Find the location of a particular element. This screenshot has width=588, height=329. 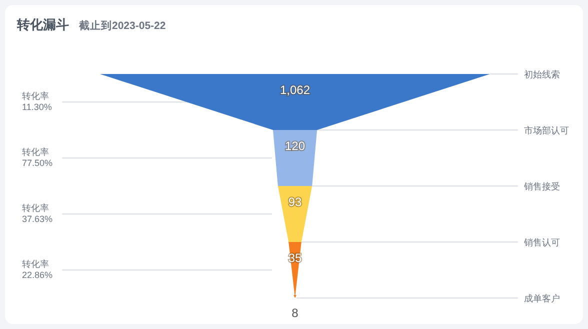

data-label: 8 is located at coordinates (295, 313).